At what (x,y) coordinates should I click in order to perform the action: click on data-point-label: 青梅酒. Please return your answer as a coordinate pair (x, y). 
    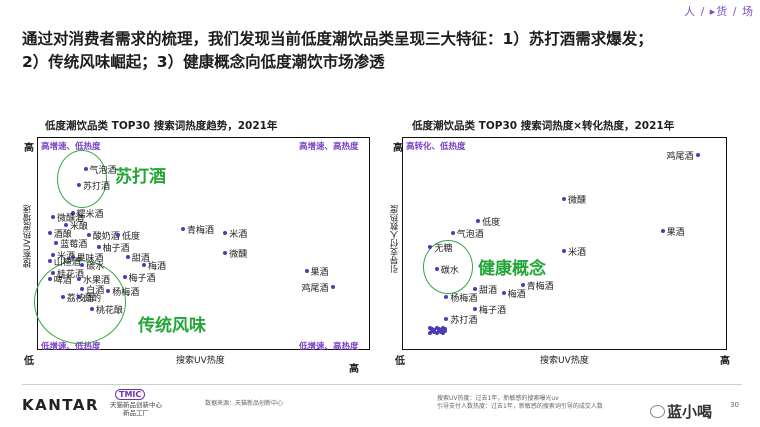
    Looking at the image, I should click on (201, 231).